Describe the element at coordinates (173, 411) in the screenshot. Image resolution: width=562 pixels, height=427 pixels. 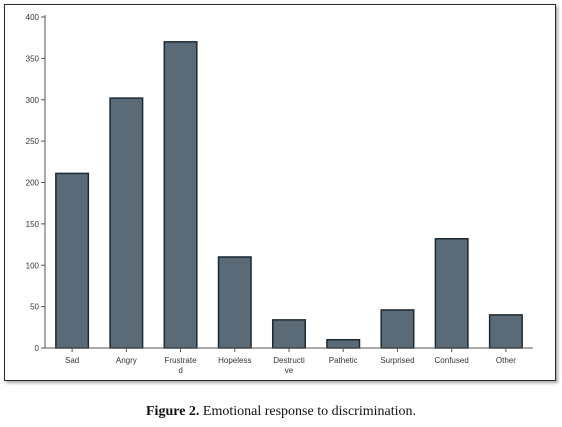
I see `caption-label: Figure 2.` at that location.